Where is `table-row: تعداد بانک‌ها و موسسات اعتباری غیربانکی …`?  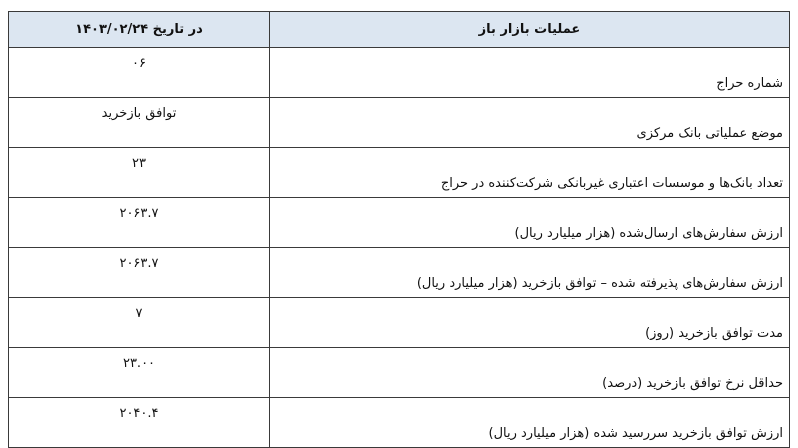 table-row: تعداد بانک‌ها و موسسات اعتباری غیربانکی … is located at coordinates (399, 172).